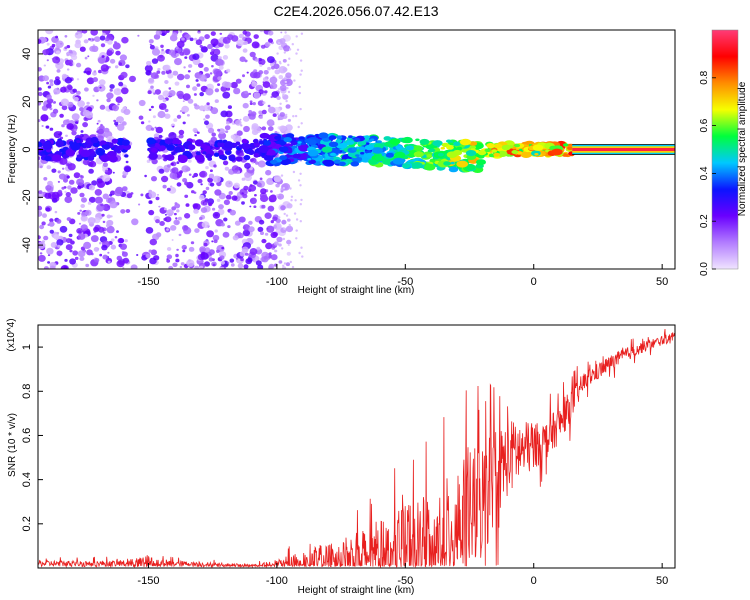  What do you see at coordinates (534, 282) in the screenshot?
I see `spectrogram-x-tick-label: 0` at bounding box center [534, 282].